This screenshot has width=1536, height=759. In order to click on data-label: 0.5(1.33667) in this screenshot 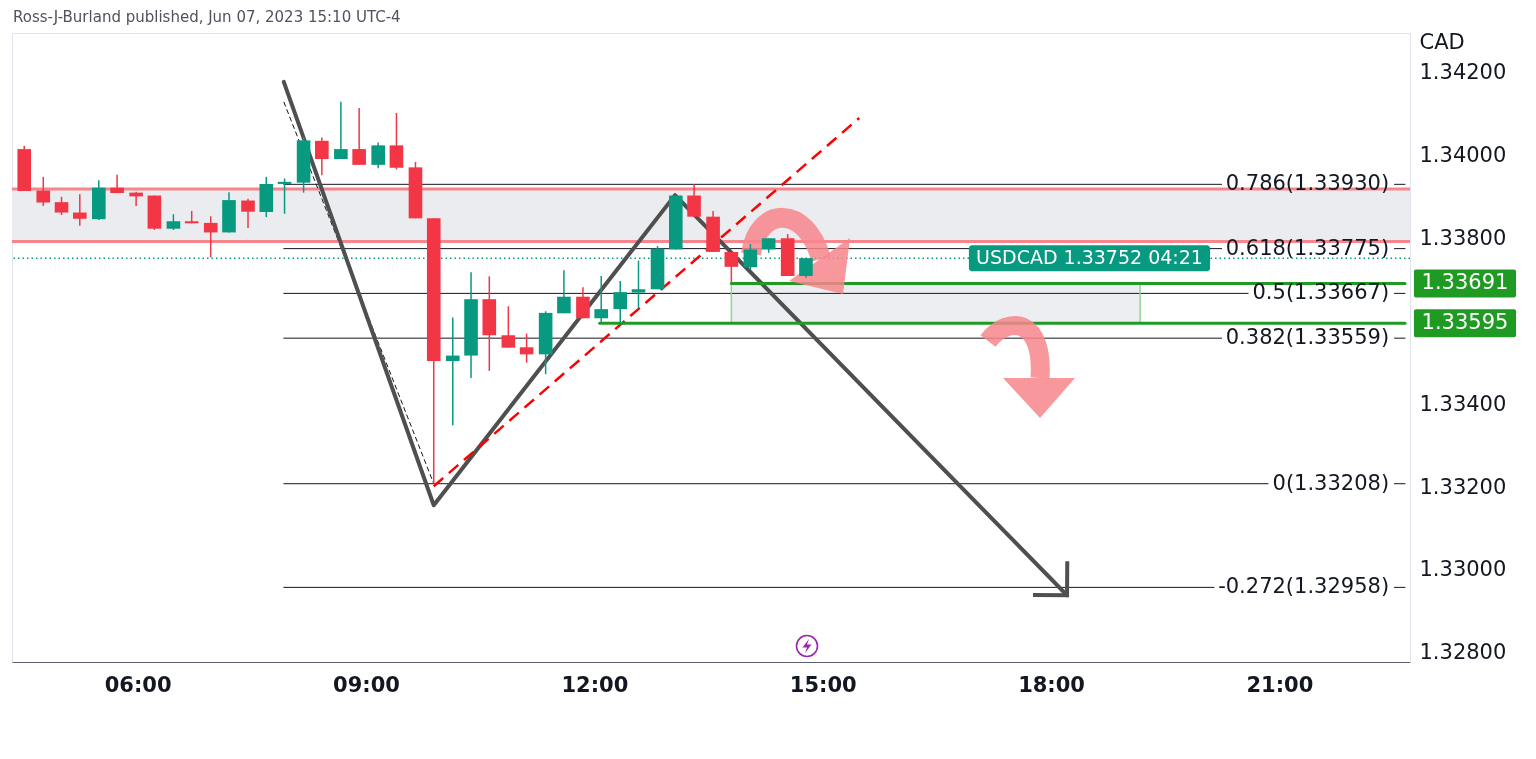, I will do `click(1321, 292)`.